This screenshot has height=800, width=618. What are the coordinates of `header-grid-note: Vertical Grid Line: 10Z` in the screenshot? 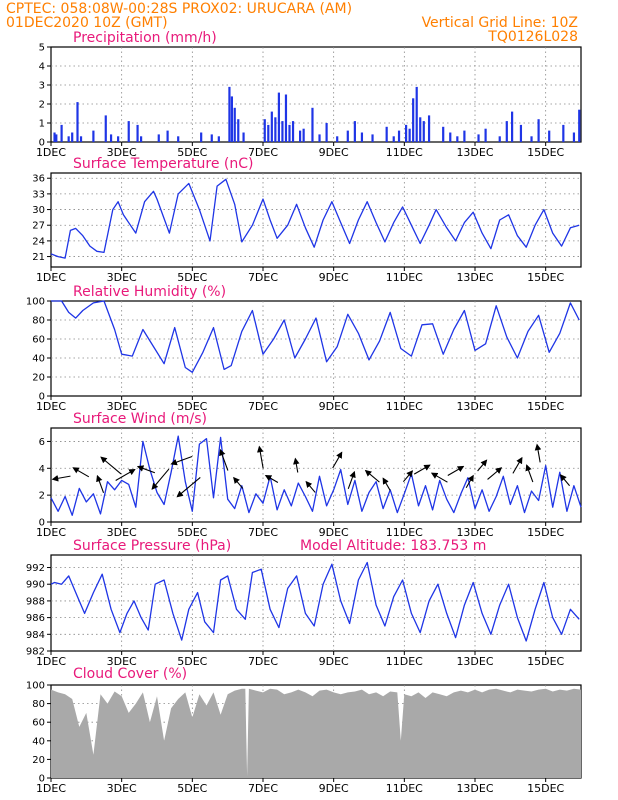 It's located at (500, 23).